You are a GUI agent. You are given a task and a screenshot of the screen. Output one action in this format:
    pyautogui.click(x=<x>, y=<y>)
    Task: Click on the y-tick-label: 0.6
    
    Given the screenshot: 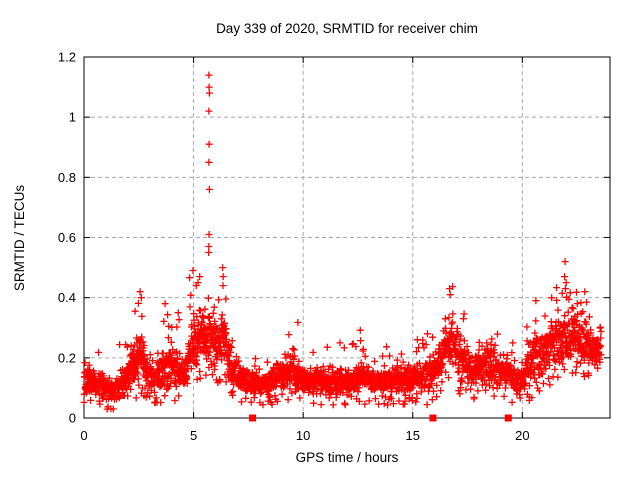 What is the action you would take?
    pyautogui.click(x=67, y=237)
    